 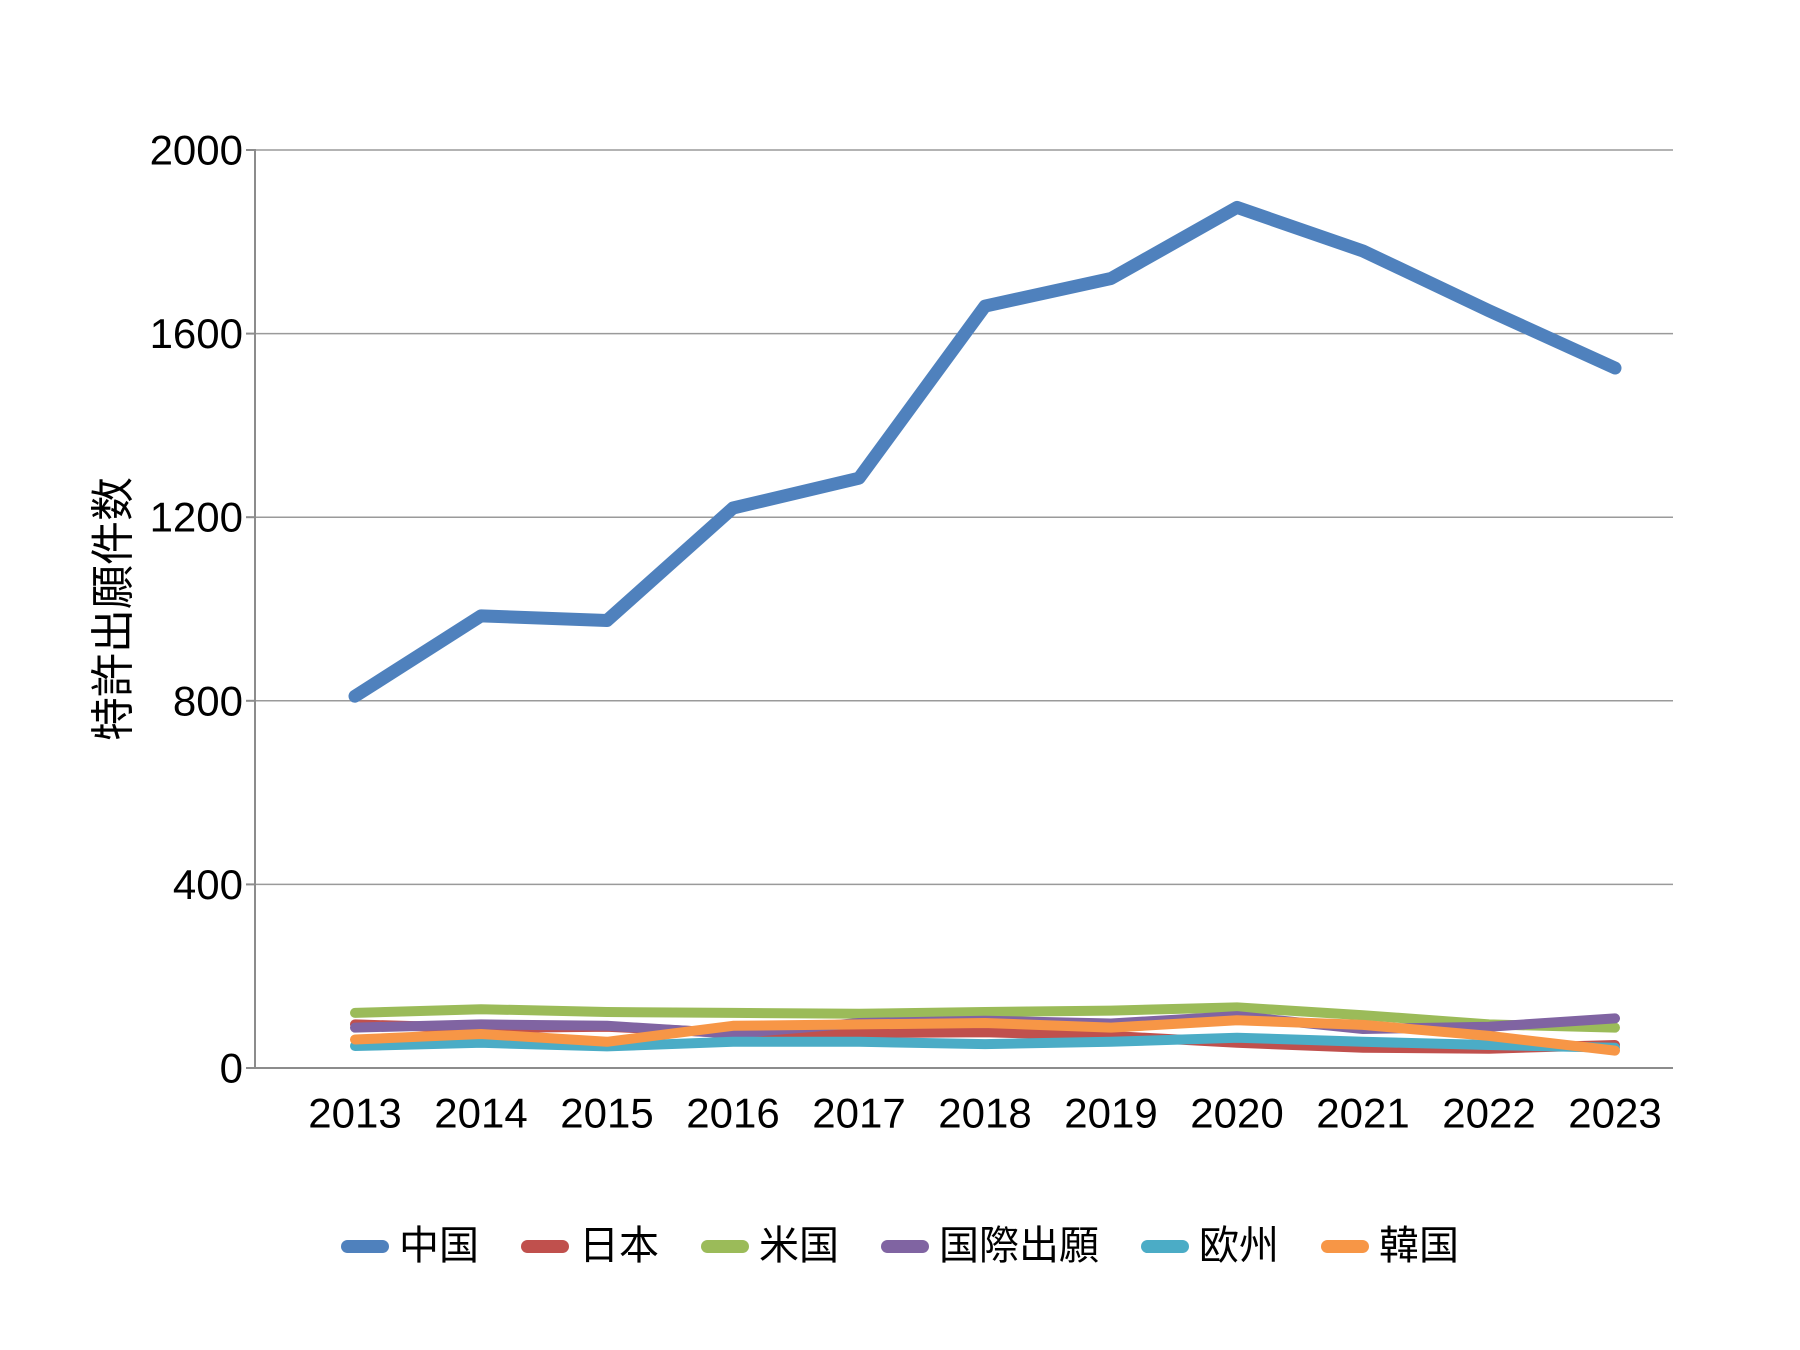 I want to click on x-tick-label-2018: 2018, so click(x=984, y=1113).